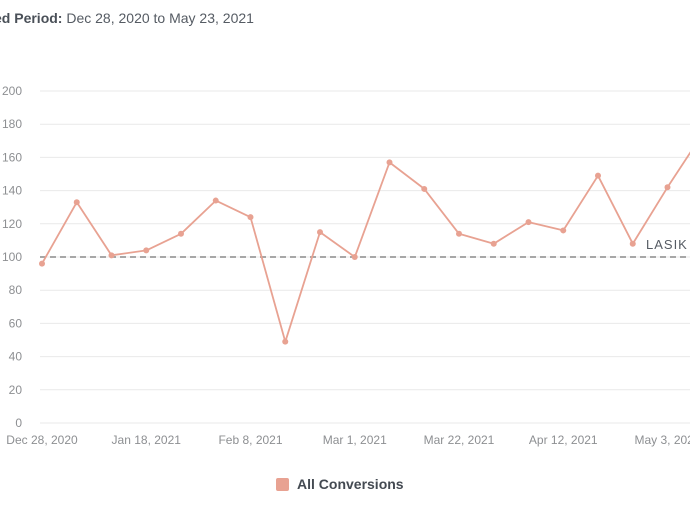 The image size is (690, 523). What do you see at coordinates (18, 423) in the screenshot?
I see `y-tick-label: 0` at bounding box center [18, 423].